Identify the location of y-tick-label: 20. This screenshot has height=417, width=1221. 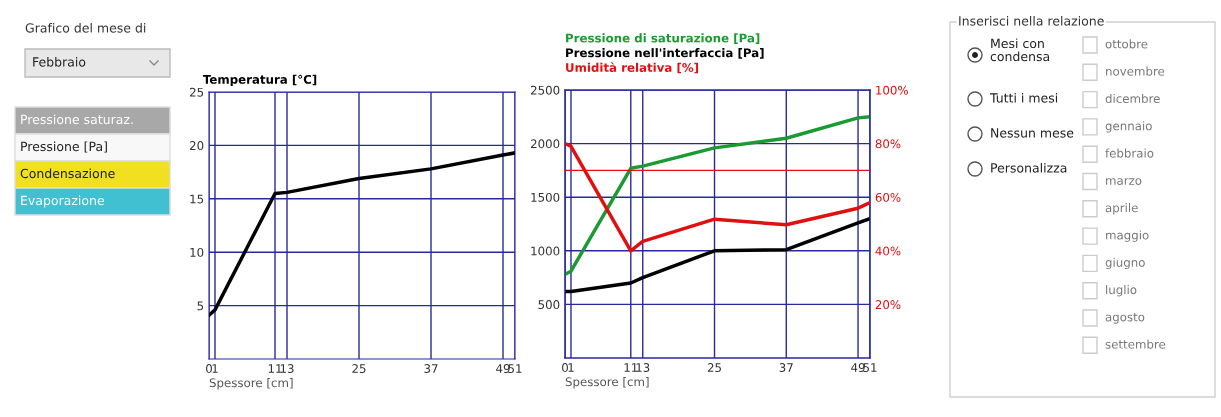
(196, 146).